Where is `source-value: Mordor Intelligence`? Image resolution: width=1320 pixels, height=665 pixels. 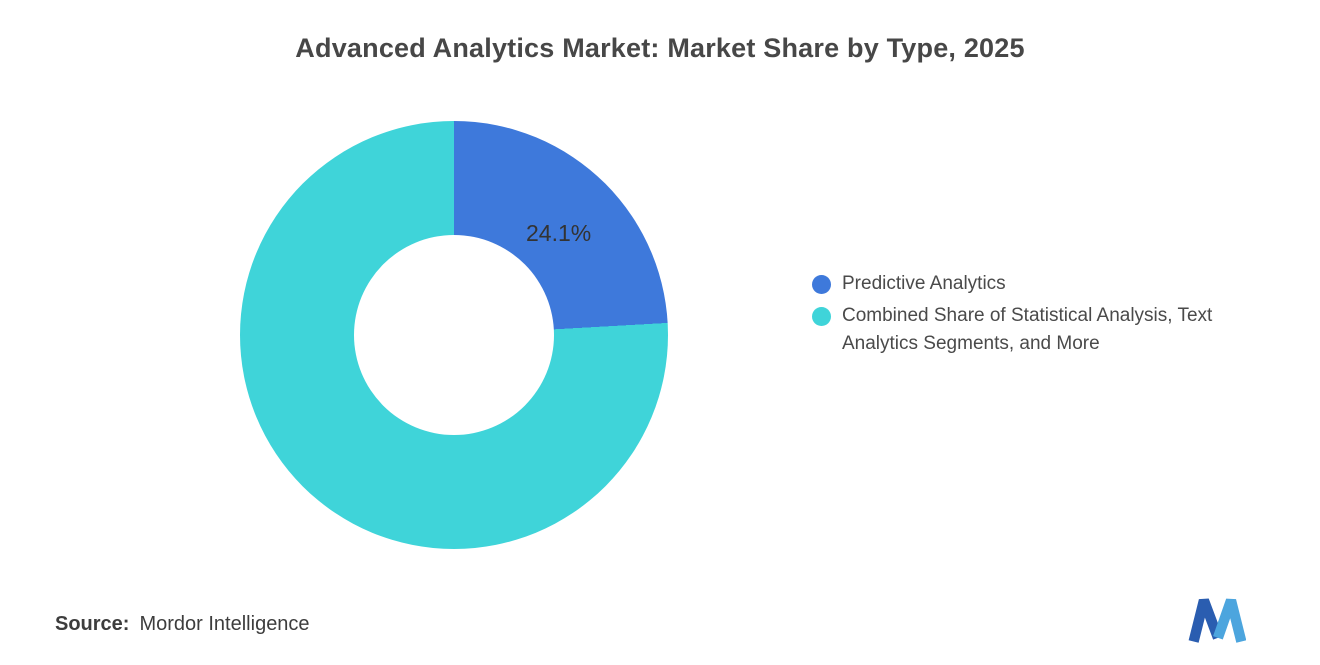
source-value: Mordor Intelligence is located at coordinates (224, 624).